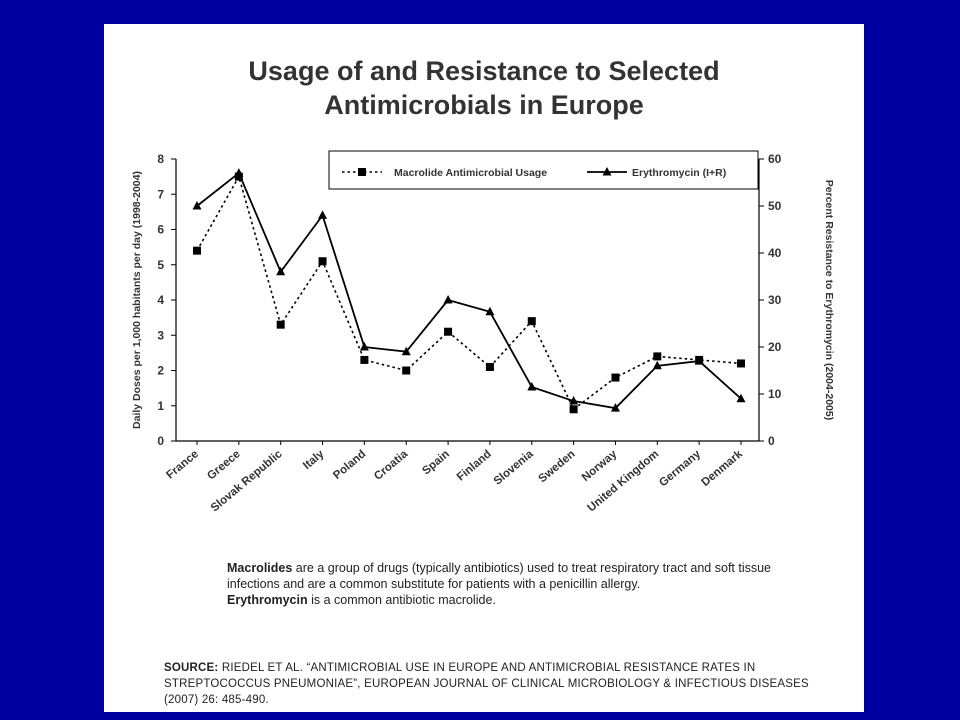 This screenshot has height=720, width=960. I want to click on note-text-2: is a common antibiotic macrolide., so click(401, 600).